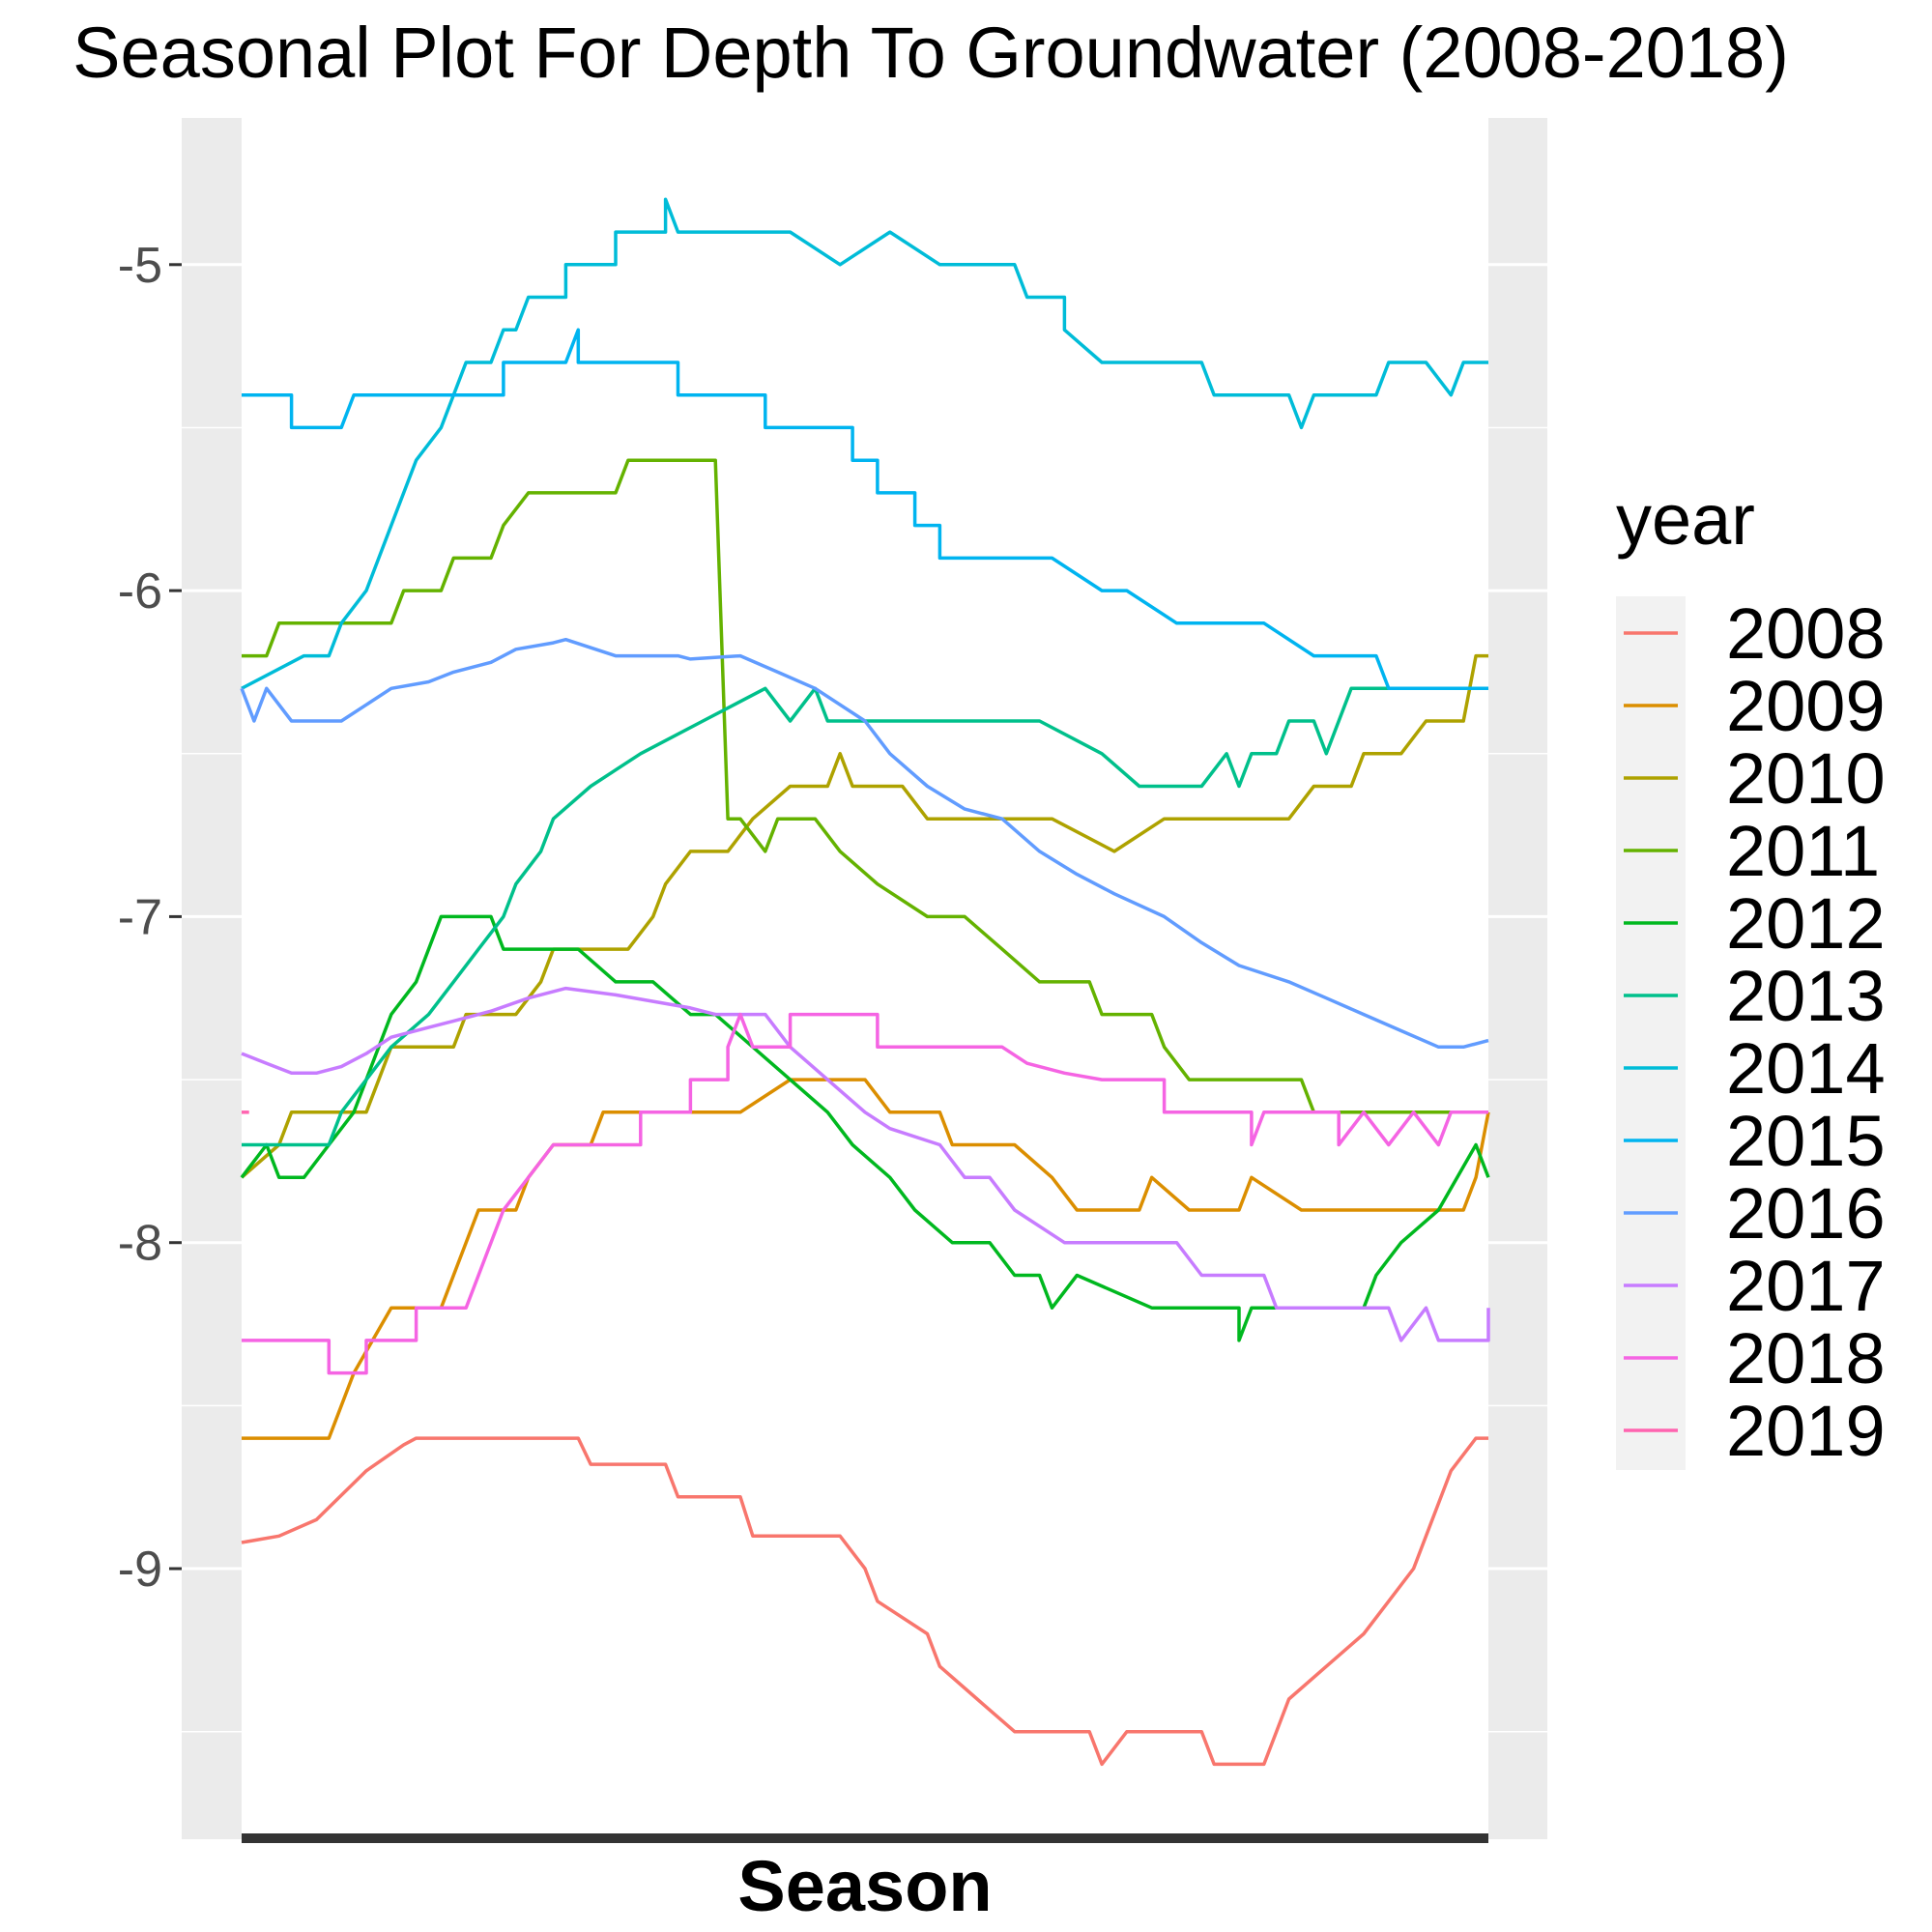  Describe the element at coordinates (140, 1244) in the screenshot. I see `y-tick-label: -8` at that location.